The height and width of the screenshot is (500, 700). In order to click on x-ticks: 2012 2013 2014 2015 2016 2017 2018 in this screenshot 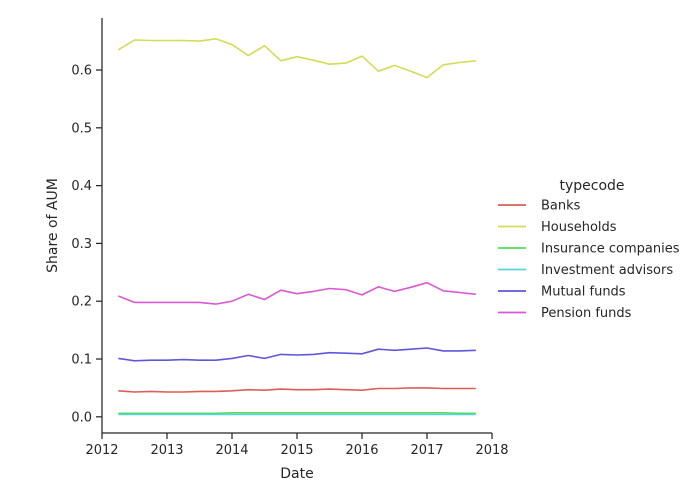, I will do `click(297, 445)`.